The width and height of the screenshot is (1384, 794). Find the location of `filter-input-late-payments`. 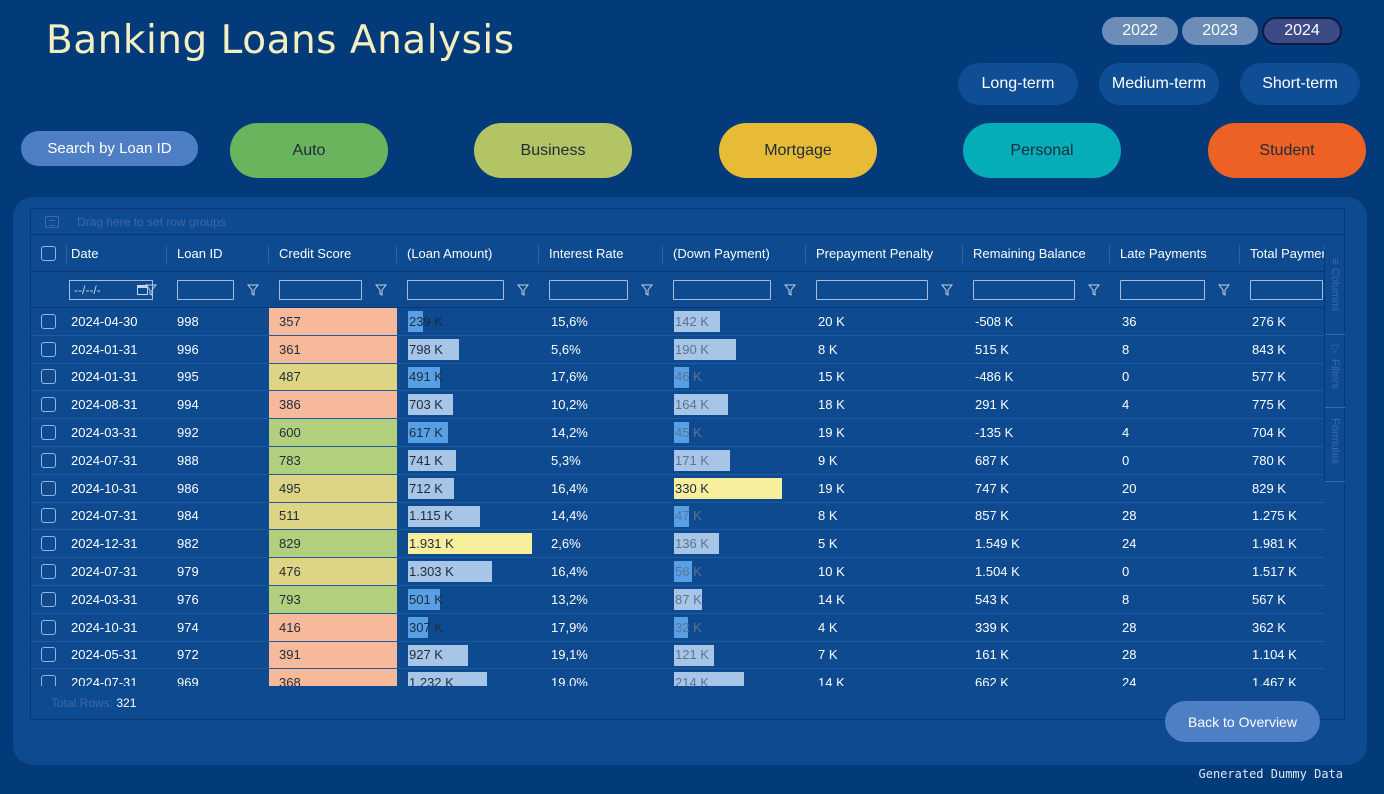

filter-input-late-payments is located at coordinates (1162, 289).